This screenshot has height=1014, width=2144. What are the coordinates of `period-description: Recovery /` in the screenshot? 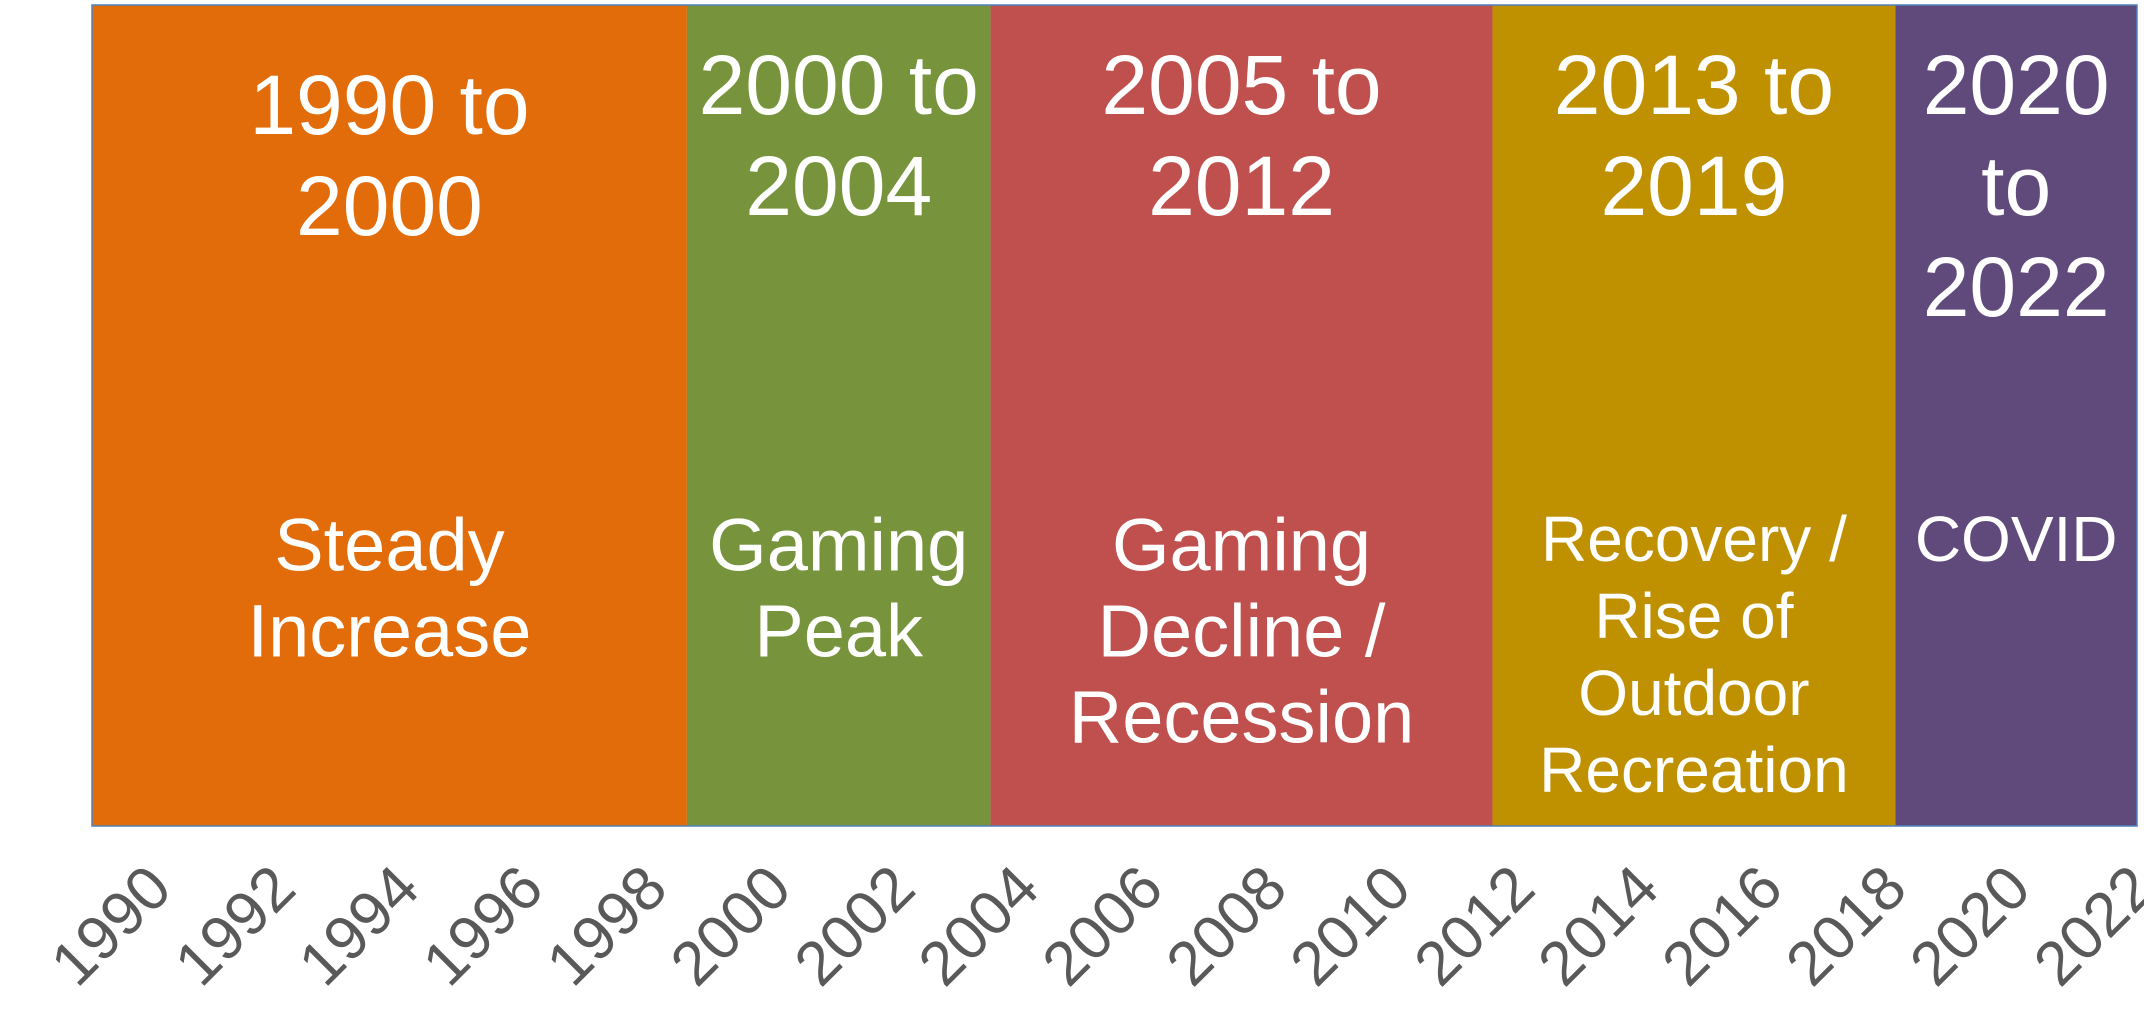 It's located at (1694, 539).